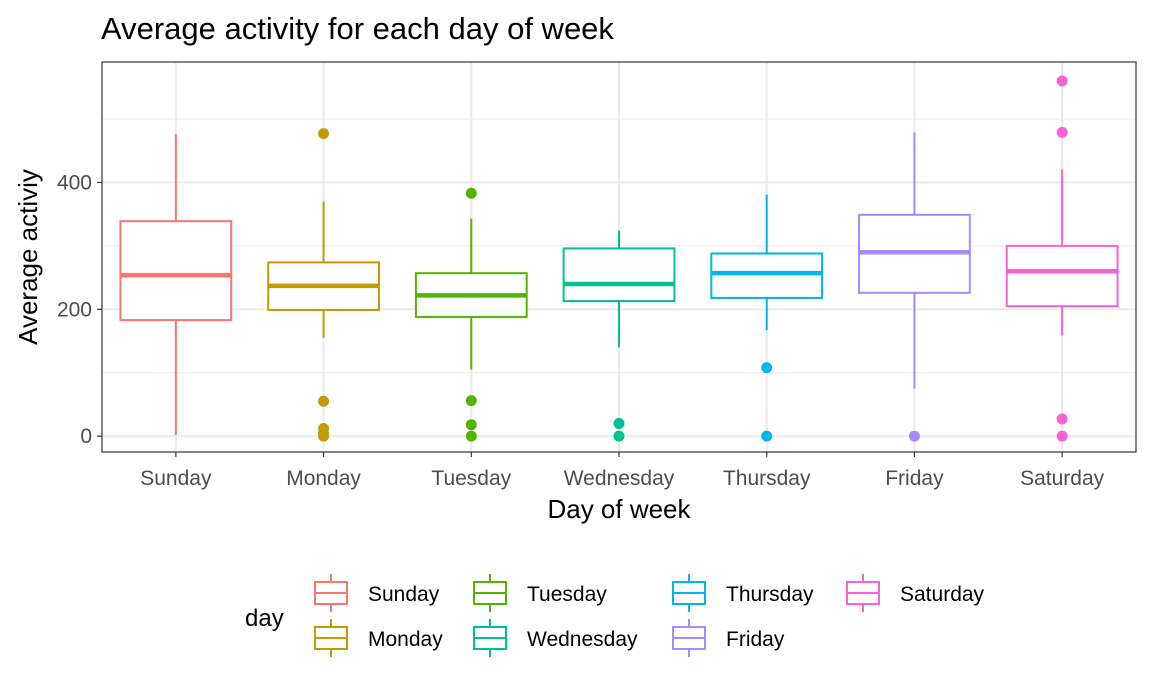 Image resolution: width=1152 pixels, height=691 pixels. Describe the element at coordinates (86, 436) in the screenshot. I see `y-tick-label: 0` at that location.